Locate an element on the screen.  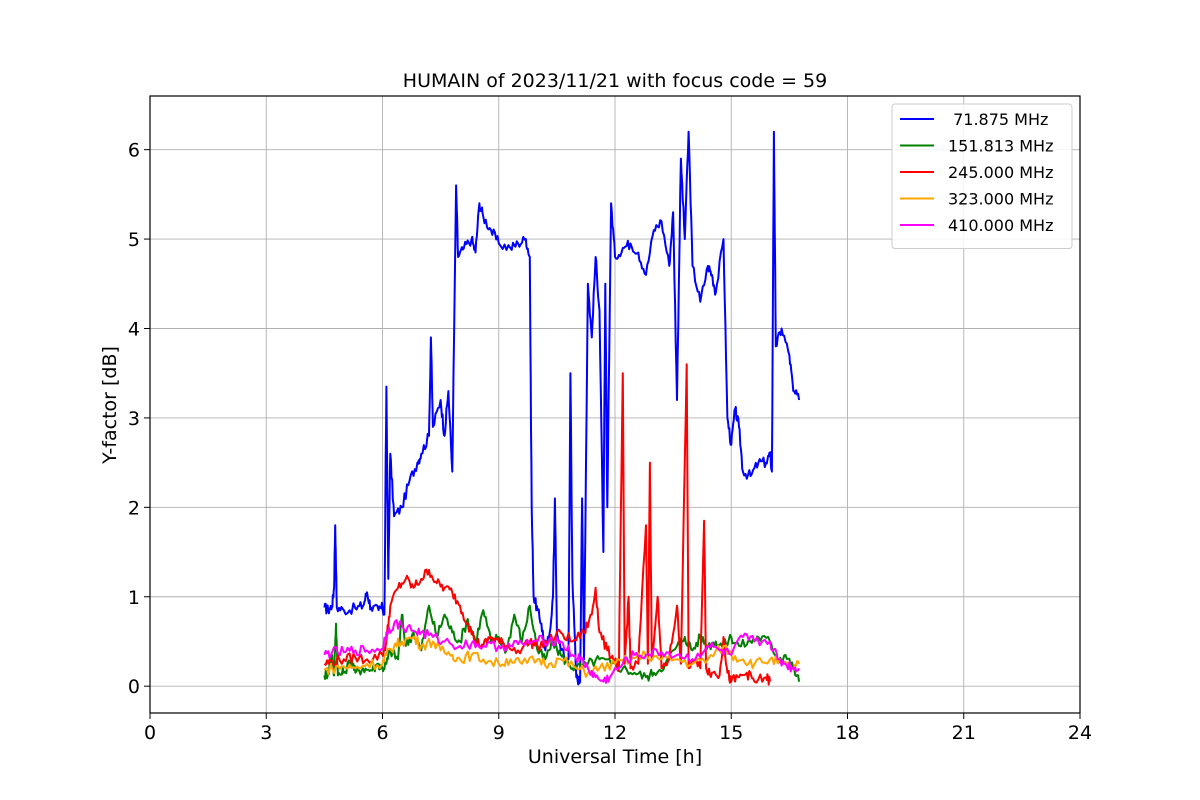
legend-box is located at coordinates (982, 176).